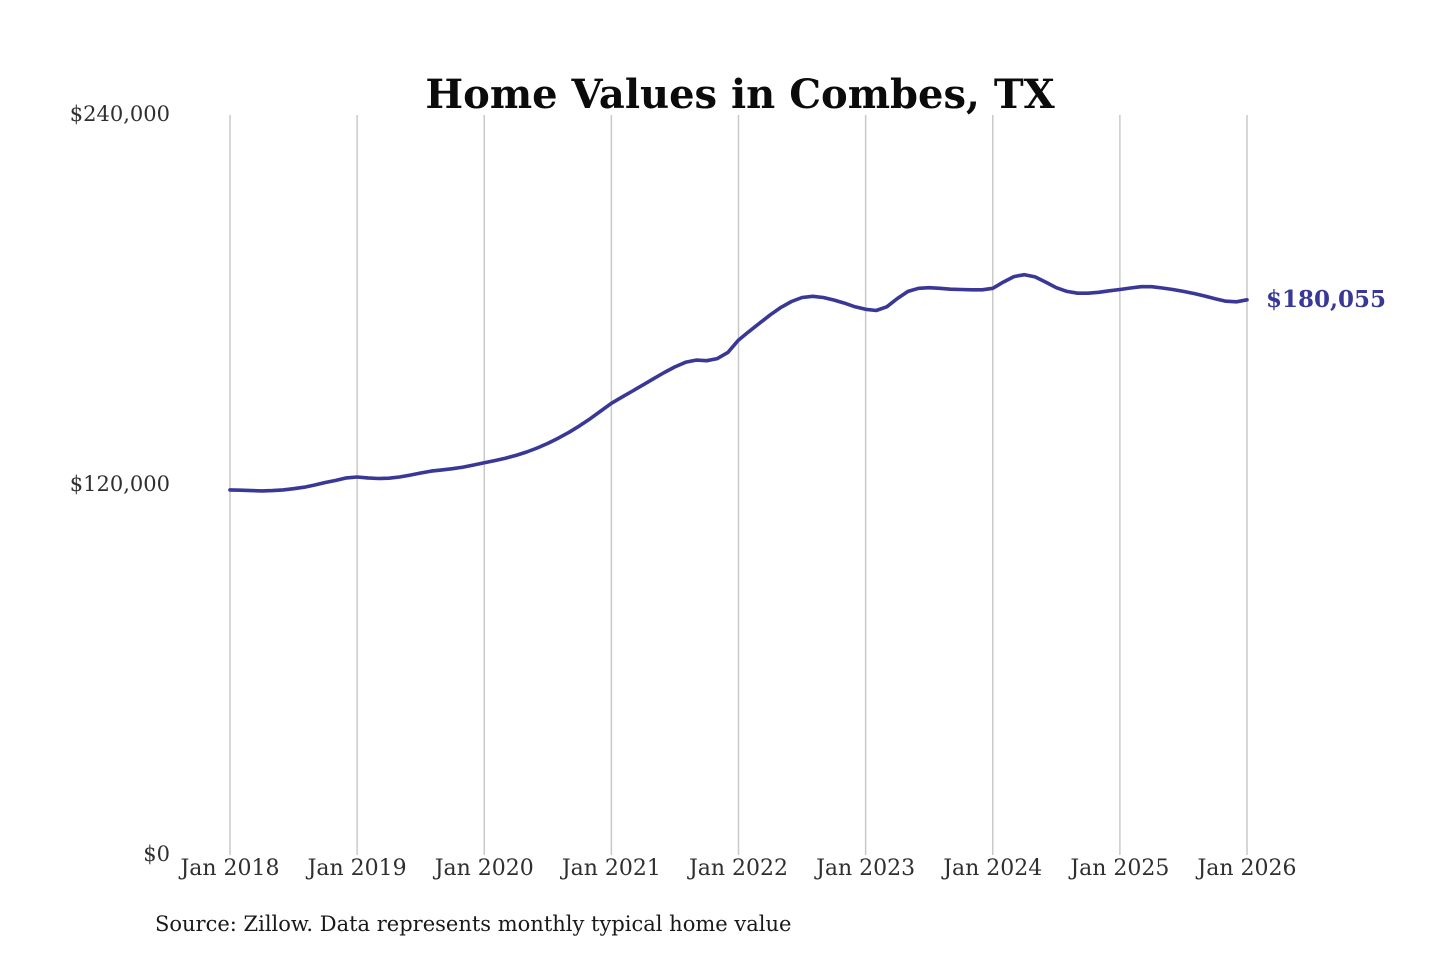 This screenshot has height=960, width=1440. What do you see at coordinates (1247, 868) in the screenshot?
I see `x-tick-8: Jan 2026` at bounding box center [1247, 868].